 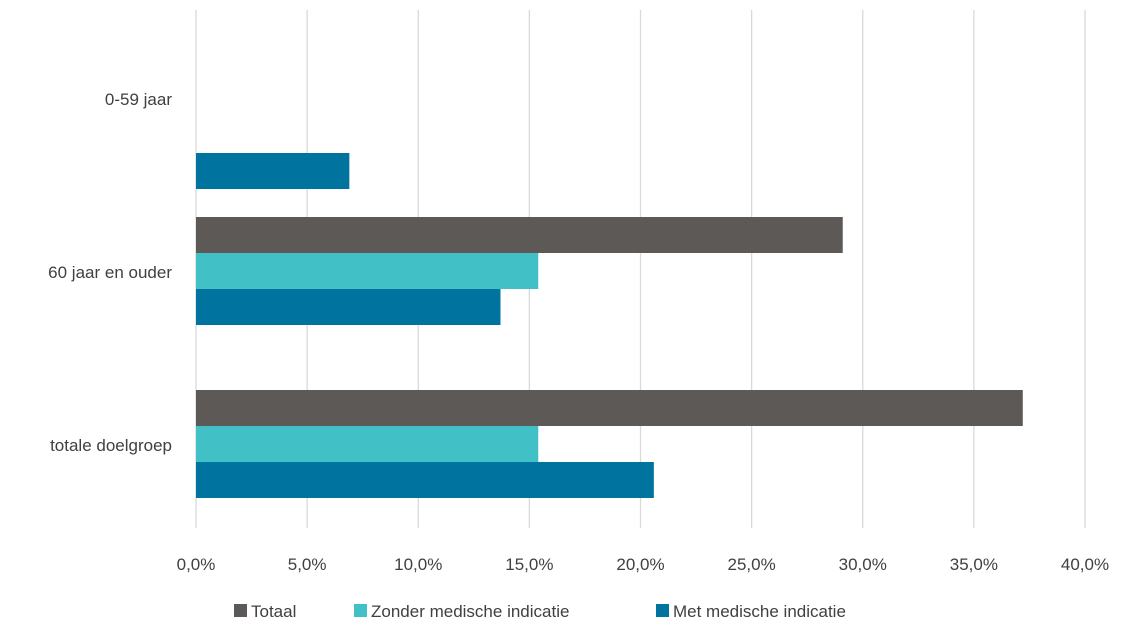 I want to click on legend-swatch-zonder-medische-indicatie, so click(x=360, y=610).